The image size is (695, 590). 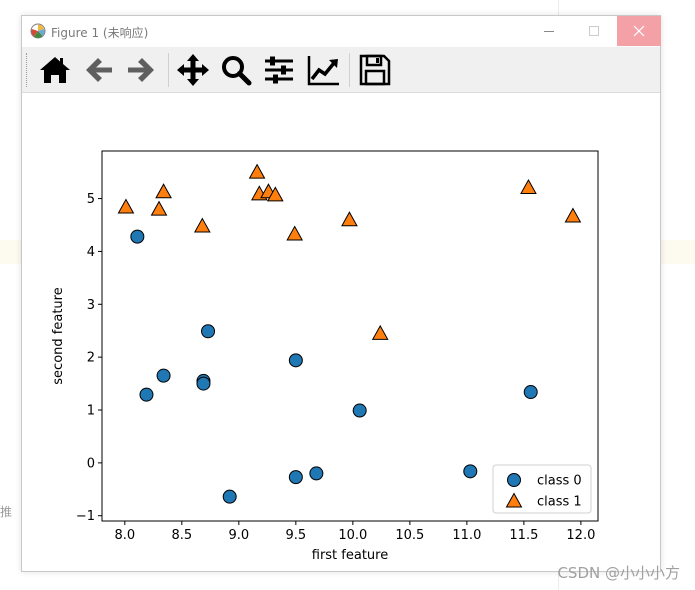 I want to click on y-axis: −1 0 1 2 3 4 5, so click(x=89, y=358).